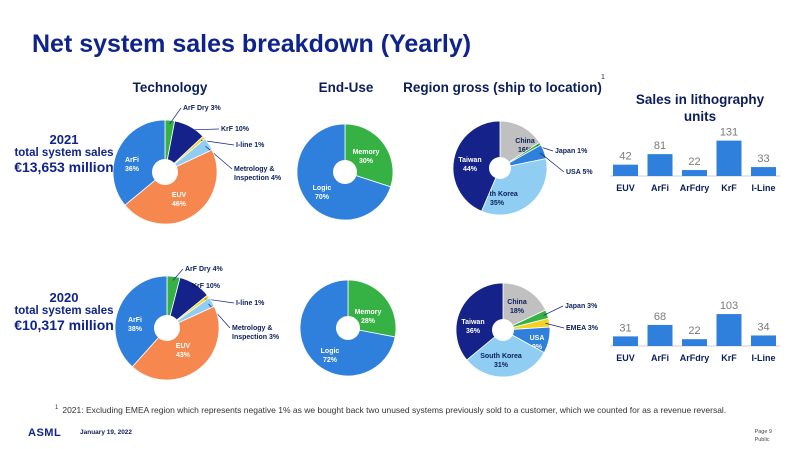  What do you see at coordinates (625, 157) in the screenshot?
I see `bar-value-label-euv: 42` at bounding box center [625, 157].